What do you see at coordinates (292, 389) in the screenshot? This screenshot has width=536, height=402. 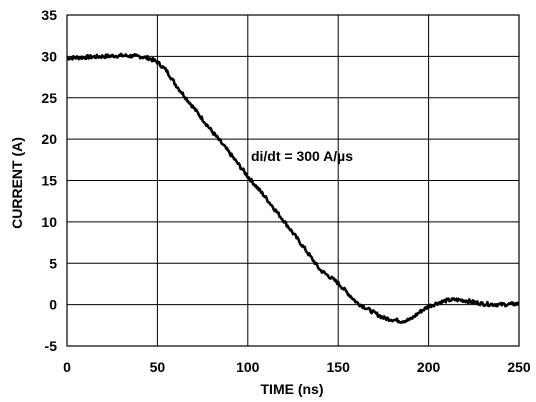 I see `x-axis-label: TIME (ns)` at bounding box center [292, 389].